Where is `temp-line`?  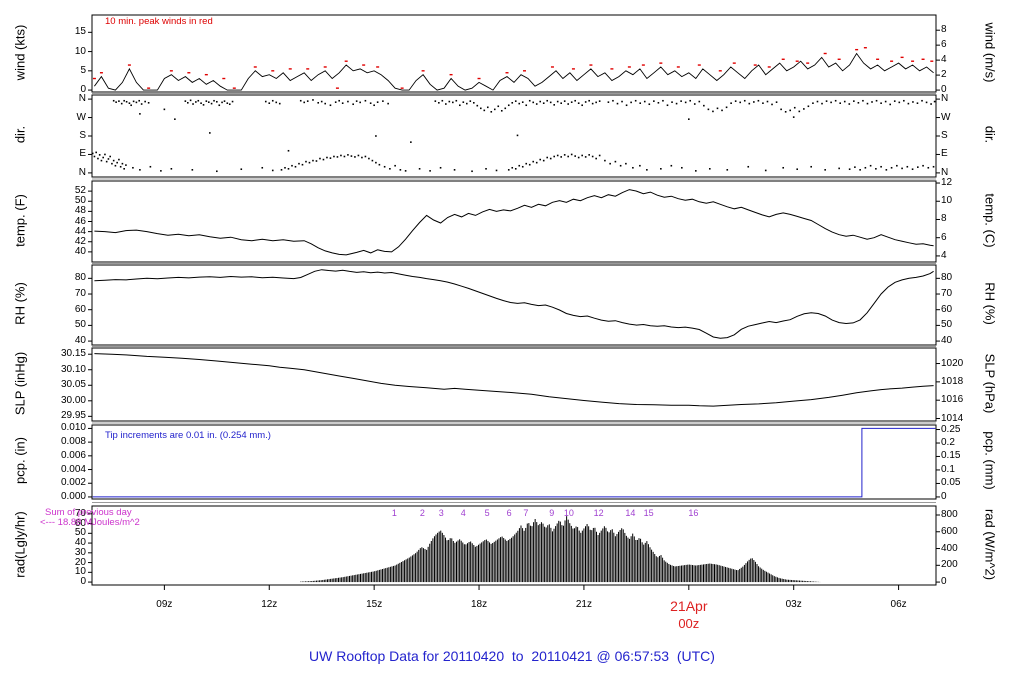
temp-line is located at coordinates (514, 222).